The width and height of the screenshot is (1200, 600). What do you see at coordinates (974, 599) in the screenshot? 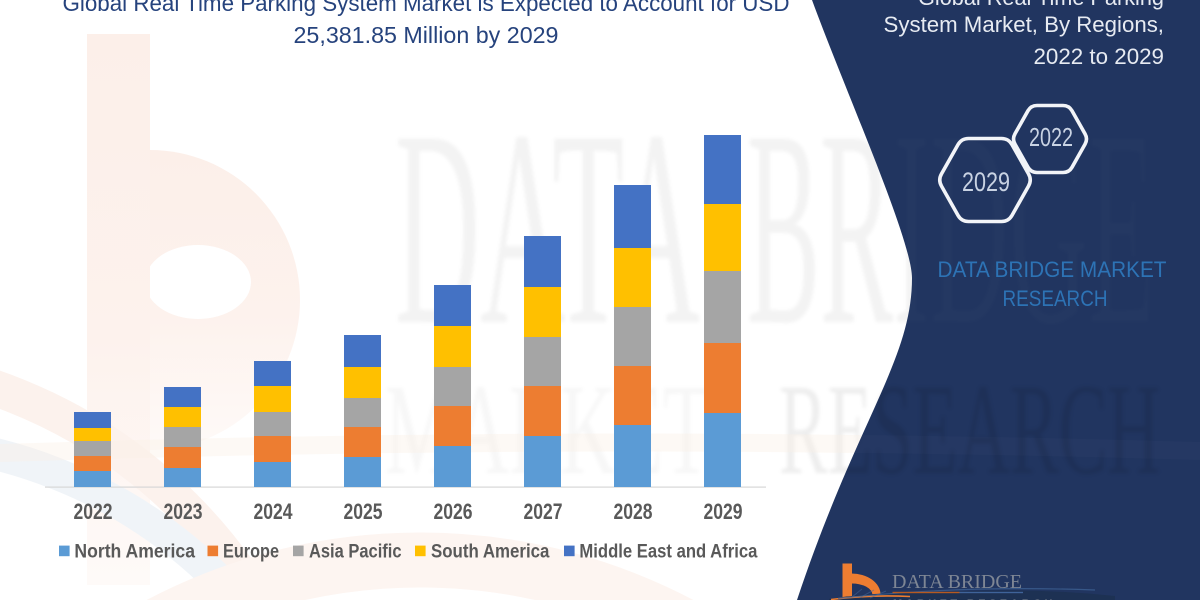
I see `svg-text: MARKET RESEARCH` at bounding box center [974, 599].